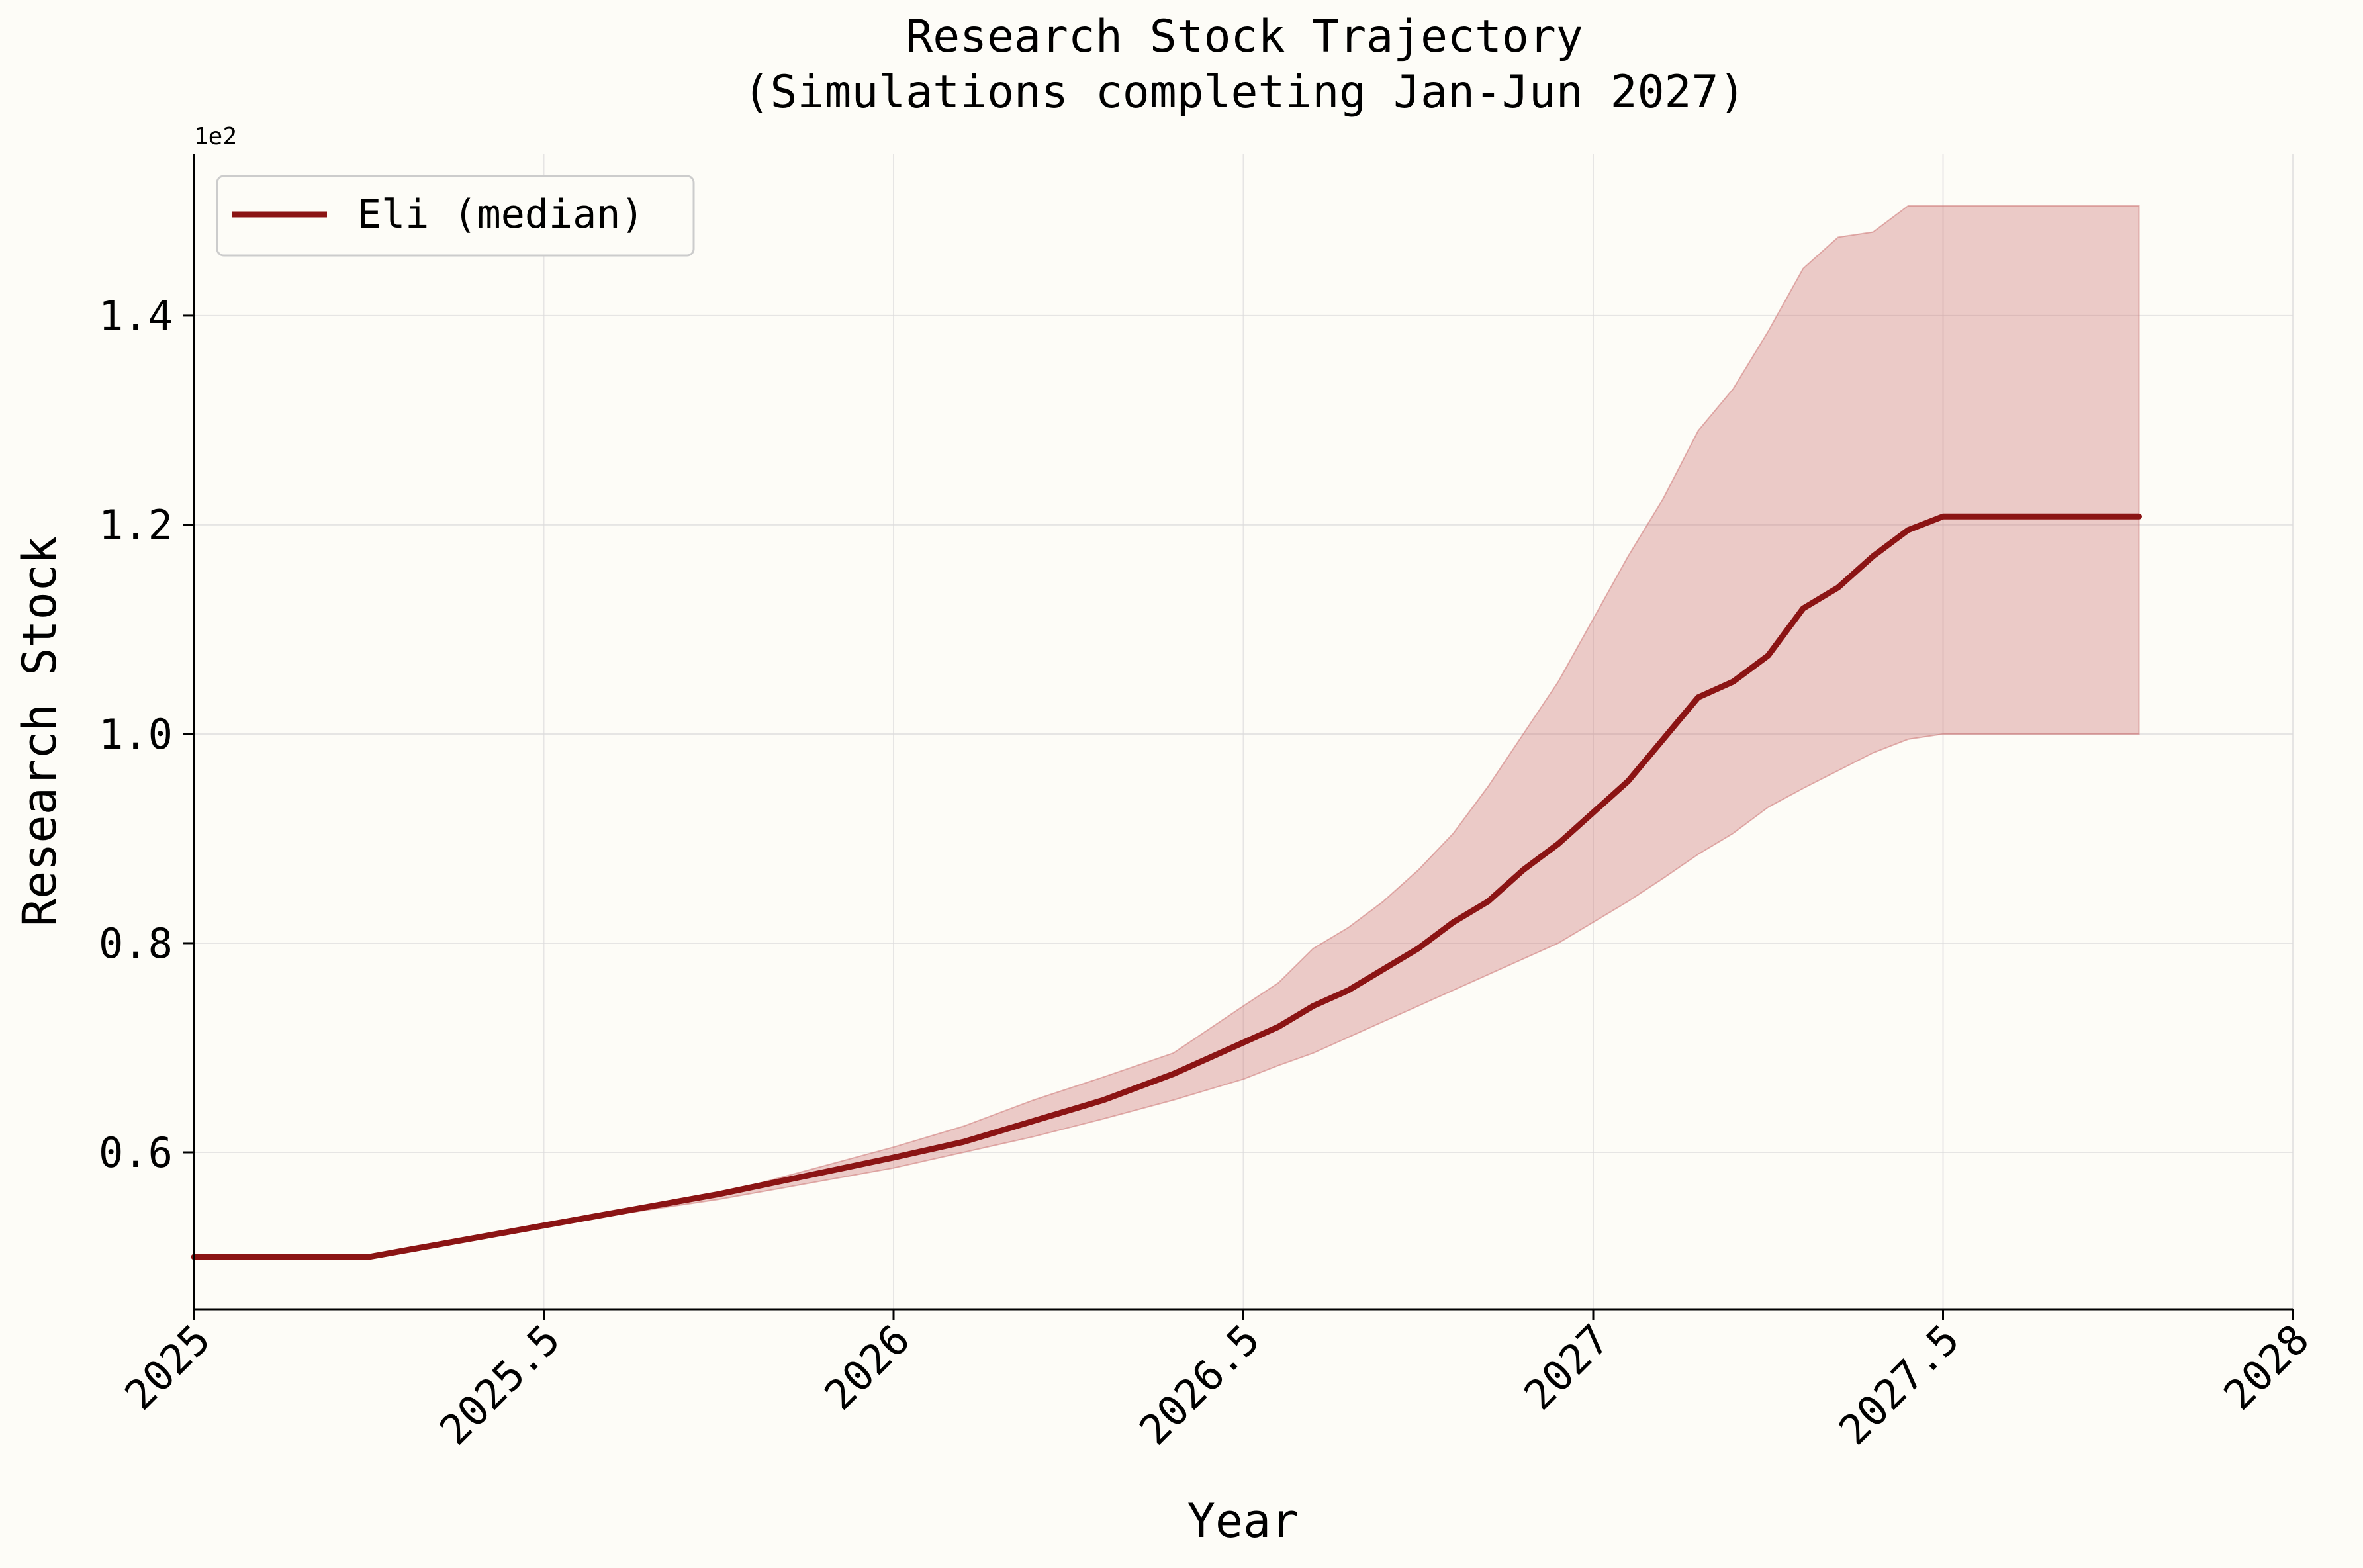 The image size is (2363, 1568). Describe the element at coordinates (136, 1153) in the screenshot. I see `y-tick-label: 0.6` at that location.